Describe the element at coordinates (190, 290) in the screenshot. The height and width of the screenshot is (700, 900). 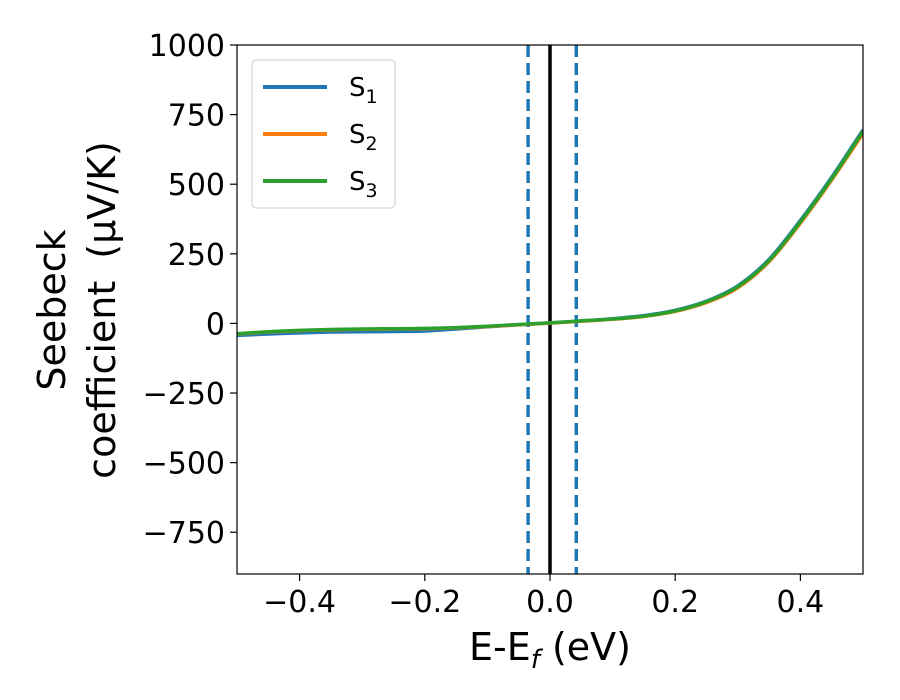
I see `y-axis-ticks: −750 −500 −250 0 250 500 750 1000` at that location.